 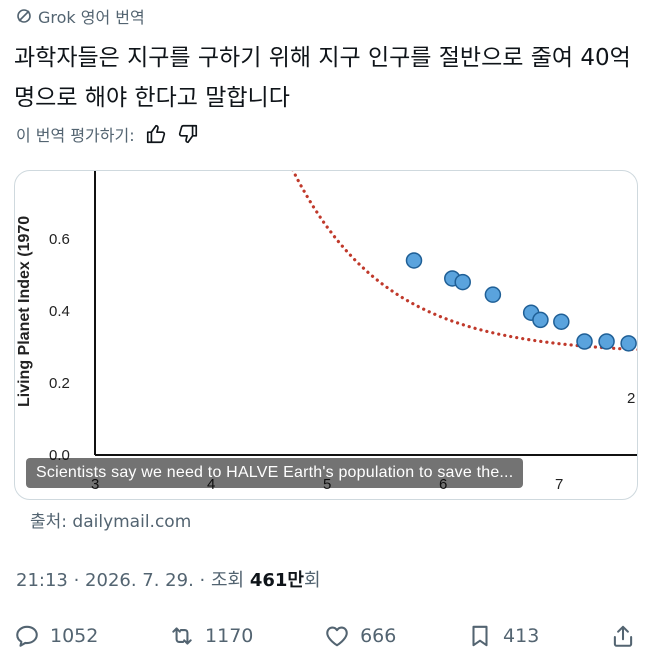 What do you see at coordinates (24, 16) in the screenshot?
I see `no-translate-icon` at bounding box center [24, 16].